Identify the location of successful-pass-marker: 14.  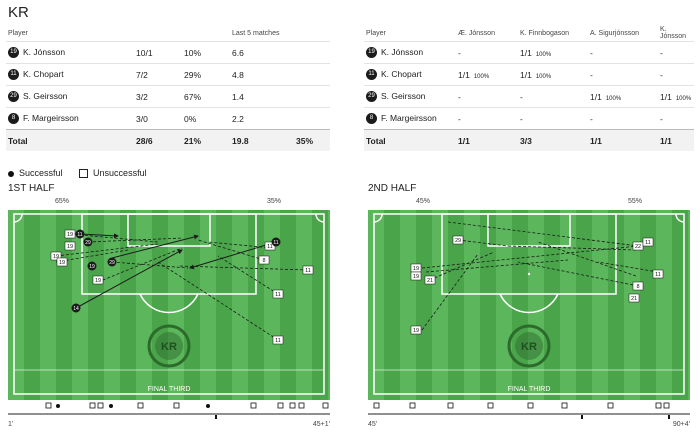
(76, 308).